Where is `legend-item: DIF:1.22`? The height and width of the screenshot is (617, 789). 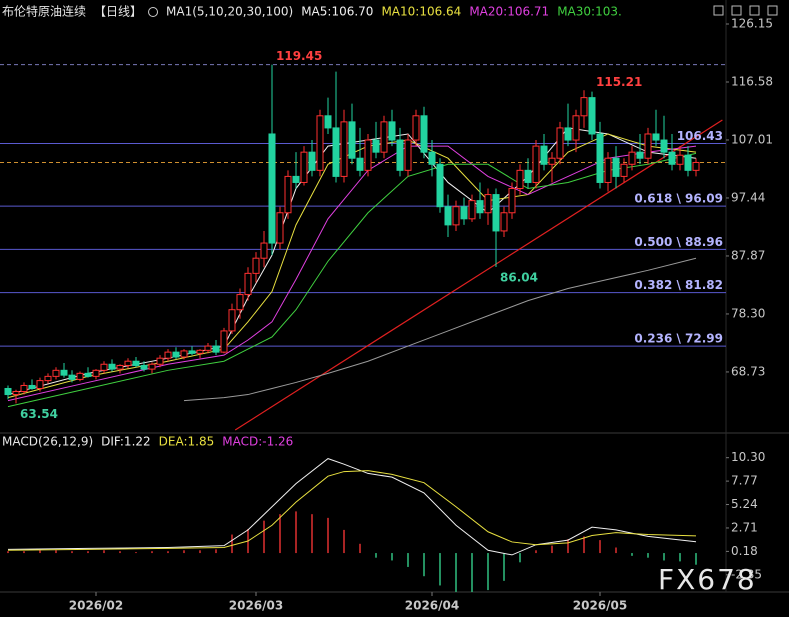
legend-item: DIF:1.22 is located at coordinates (126, 442).